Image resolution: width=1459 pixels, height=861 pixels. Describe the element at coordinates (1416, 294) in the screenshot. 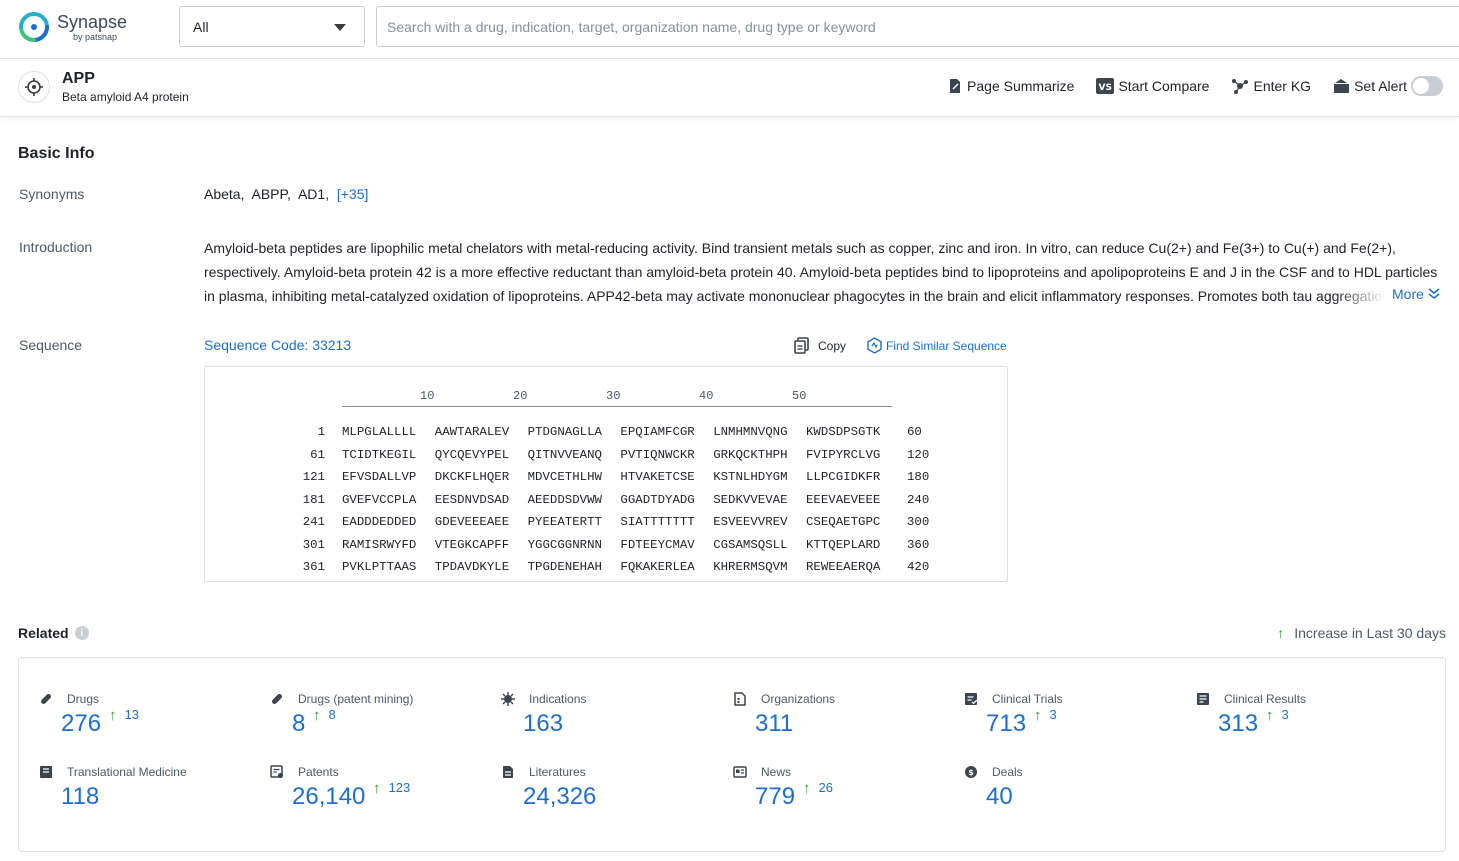

I see `more-button: More` at that location.